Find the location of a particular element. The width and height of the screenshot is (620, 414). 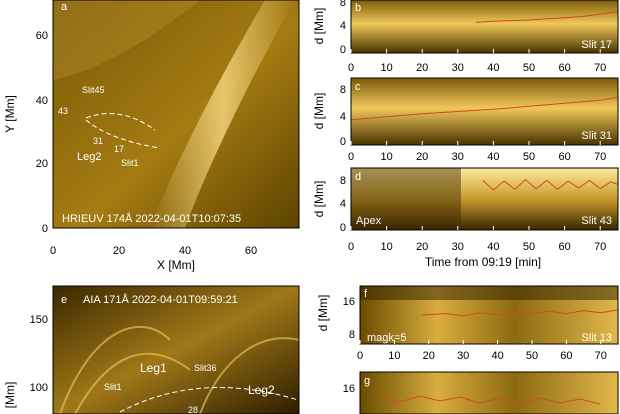

panel-f-letter: f is located at coordinates (366, 294).